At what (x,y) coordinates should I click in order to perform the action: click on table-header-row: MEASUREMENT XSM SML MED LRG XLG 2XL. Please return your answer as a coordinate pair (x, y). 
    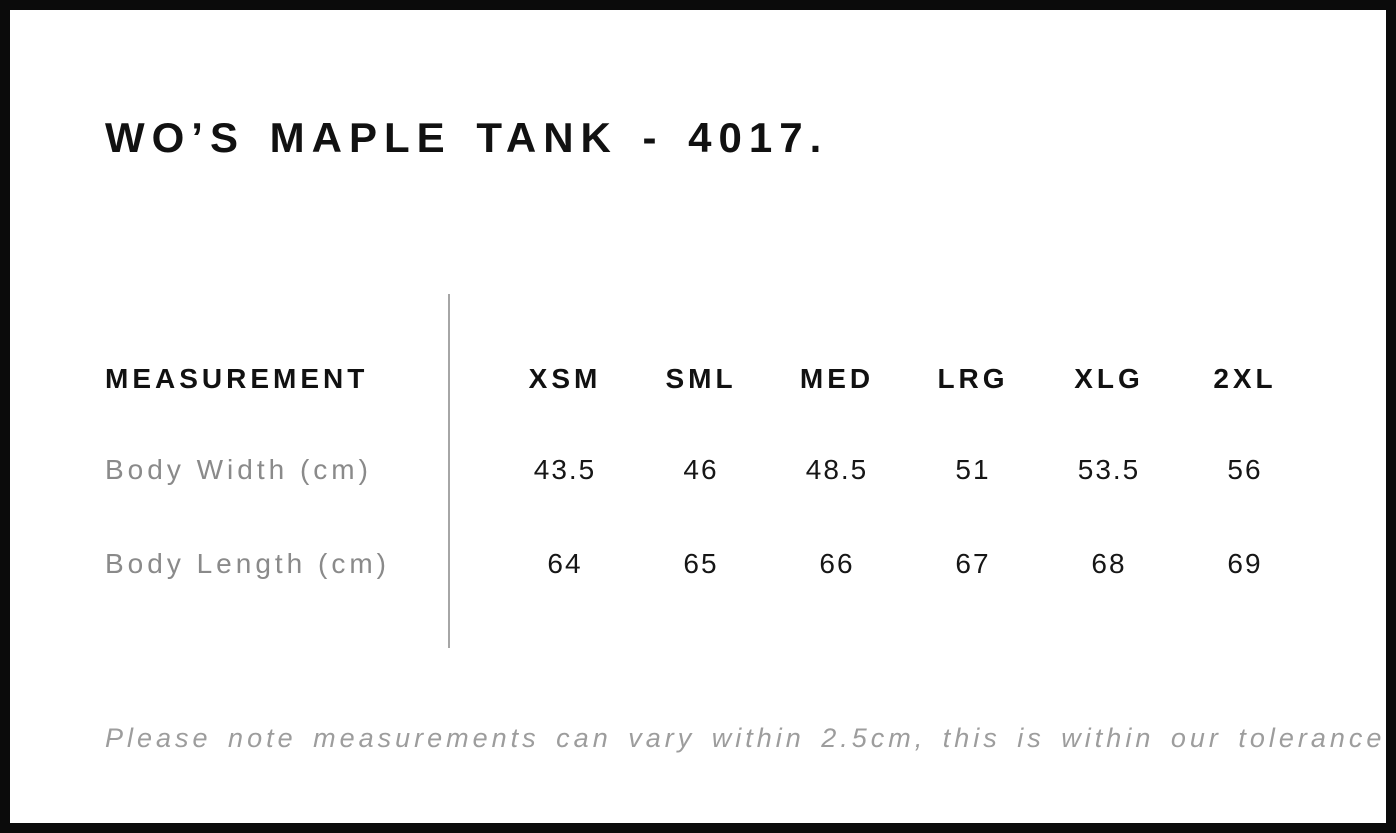
    Looking at the image, I should click on (709, 379).